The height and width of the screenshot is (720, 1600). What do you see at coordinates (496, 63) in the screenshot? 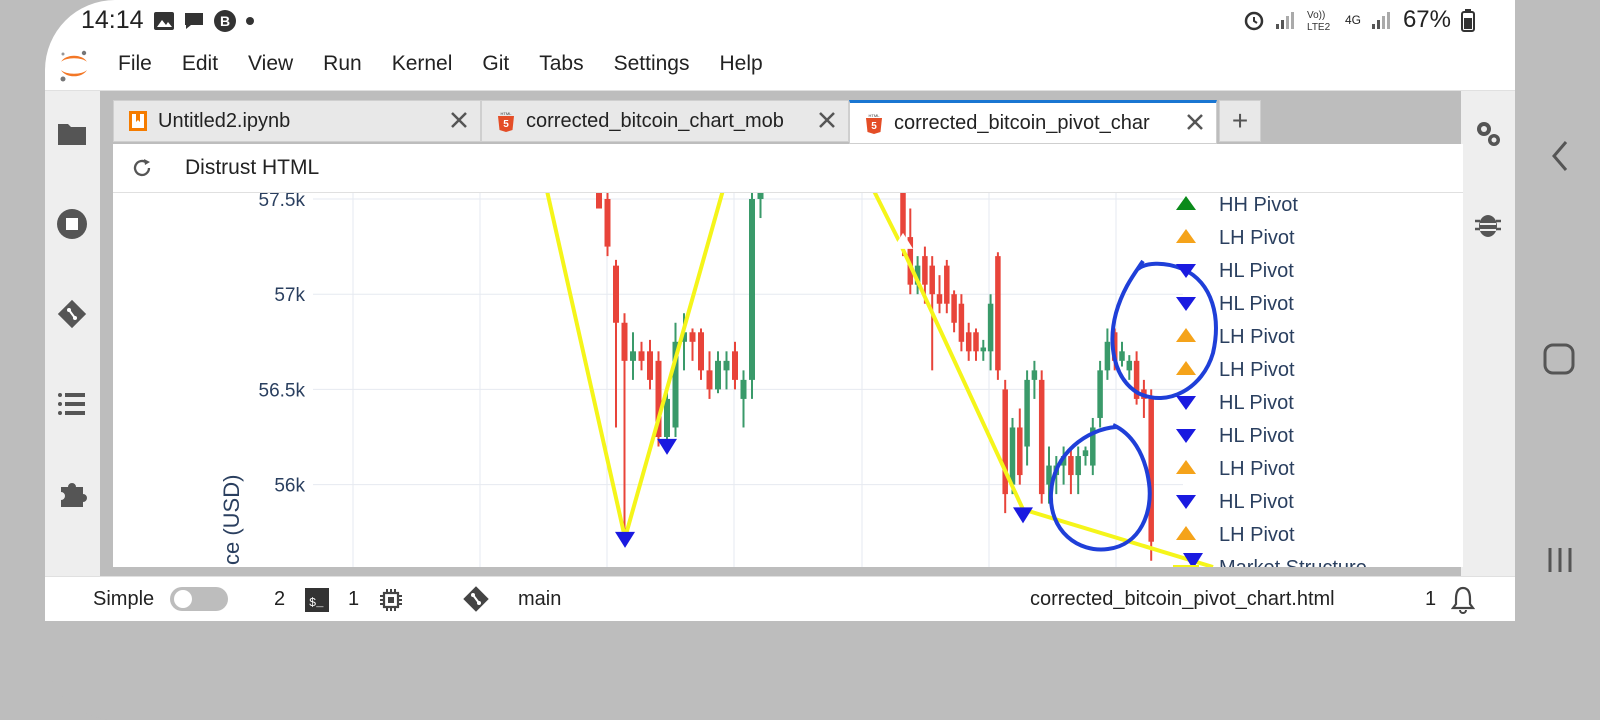
I see `menu-git: Git` at bounding box center [496, 63].